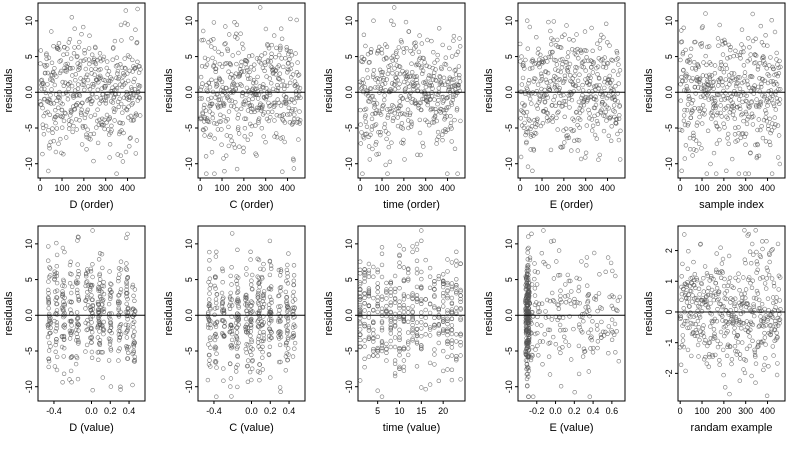 The width and height of the screenshot is (800, 450). Describe the element at coordinates (489, 313) in the screenshot. I see `y-axis-label: residuals` at that location.